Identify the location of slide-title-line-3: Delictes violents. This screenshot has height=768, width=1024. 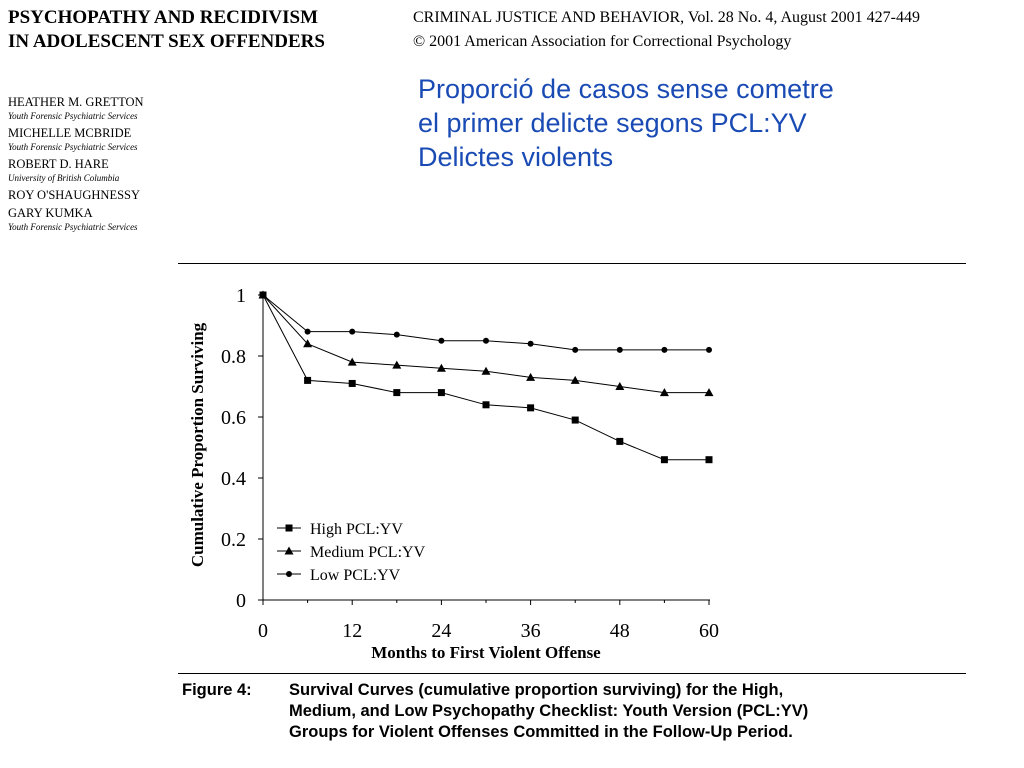
(516, 157).